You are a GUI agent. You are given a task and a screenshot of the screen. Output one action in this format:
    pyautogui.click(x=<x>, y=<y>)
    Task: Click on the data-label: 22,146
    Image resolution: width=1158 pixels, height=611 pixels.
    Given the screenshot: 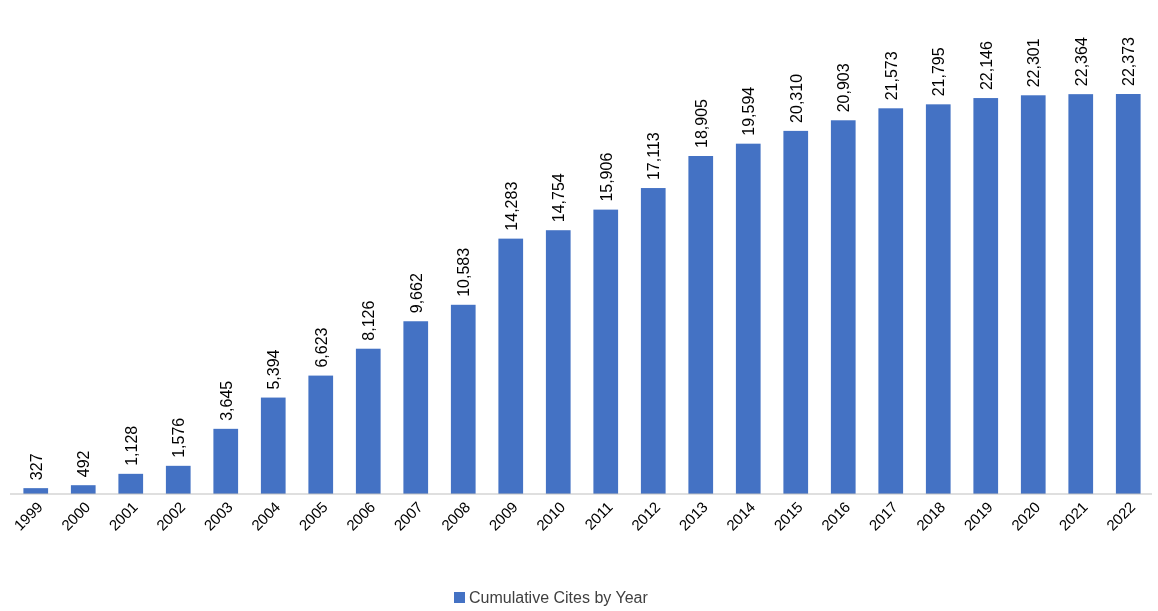 What is the action you would take?
    pyautogui.click(x=986, y=66)
    